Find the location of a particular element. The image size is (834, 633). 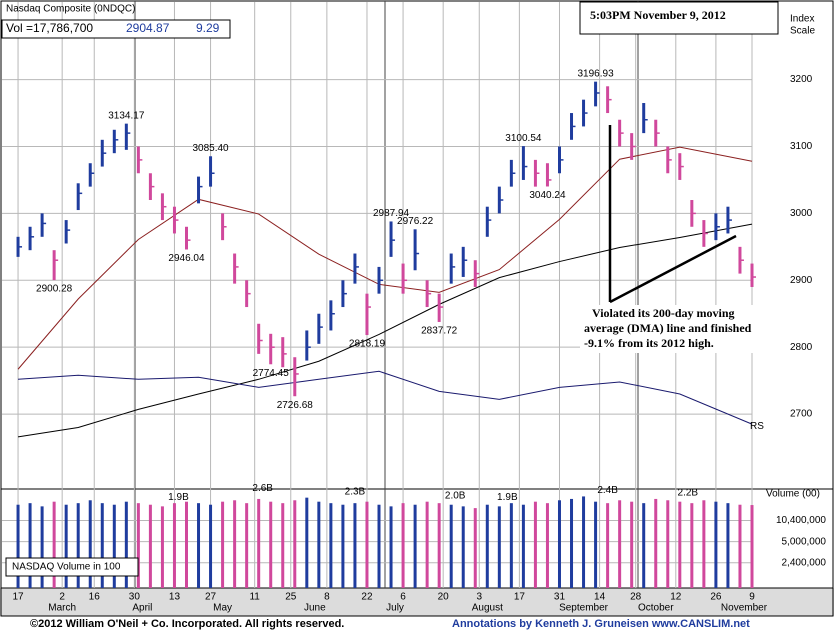

price-annotation: 2976.22 is located at coordinates (415, 221).